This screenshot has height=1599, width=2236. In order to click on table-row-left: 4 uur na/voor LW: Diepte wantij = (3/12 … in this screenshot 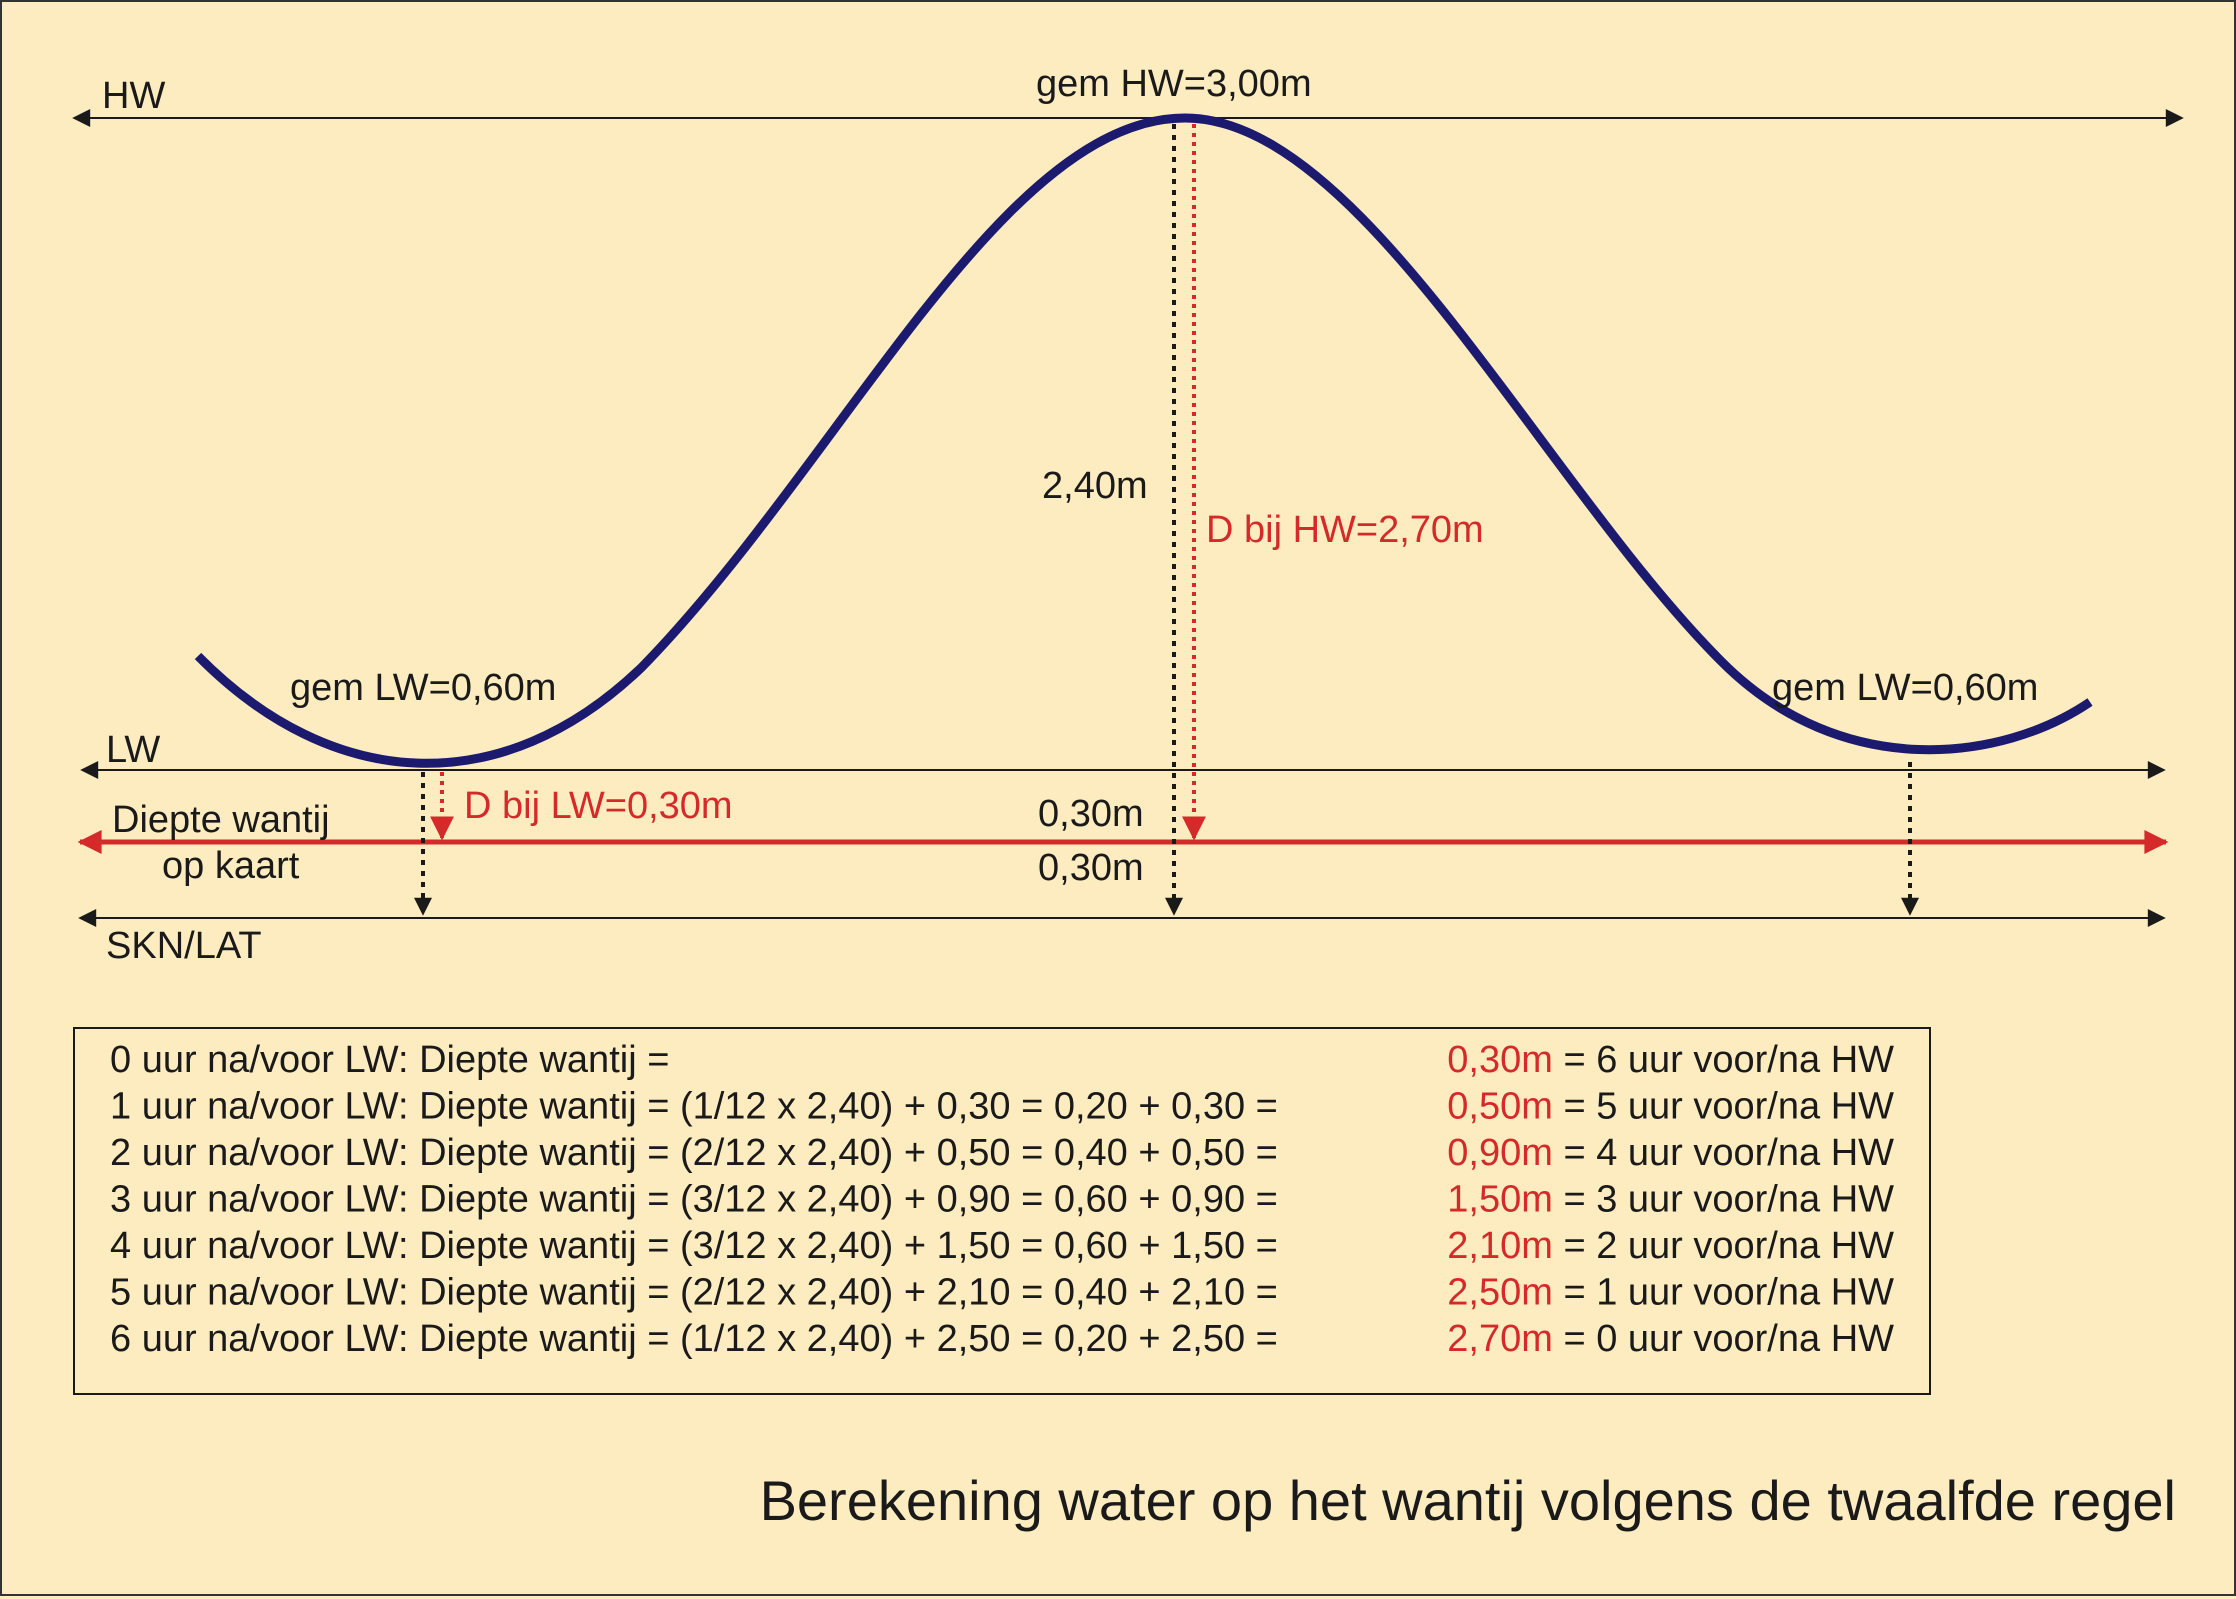, I will do `click(694, 1246)`.